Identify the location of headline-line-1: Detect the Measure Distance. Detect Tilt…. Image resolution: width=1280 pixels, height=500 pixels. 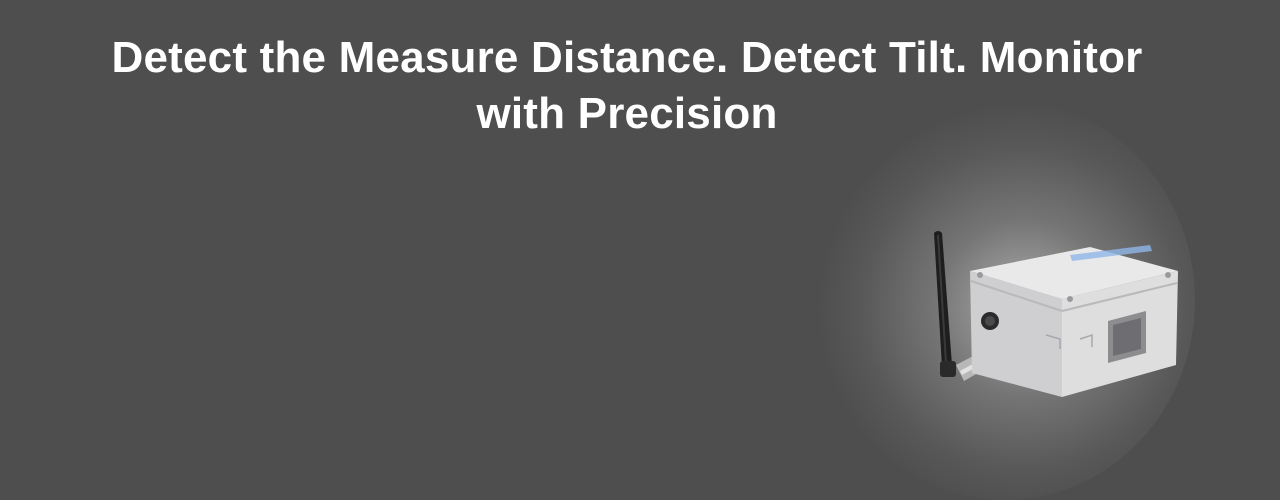
(627, 57).